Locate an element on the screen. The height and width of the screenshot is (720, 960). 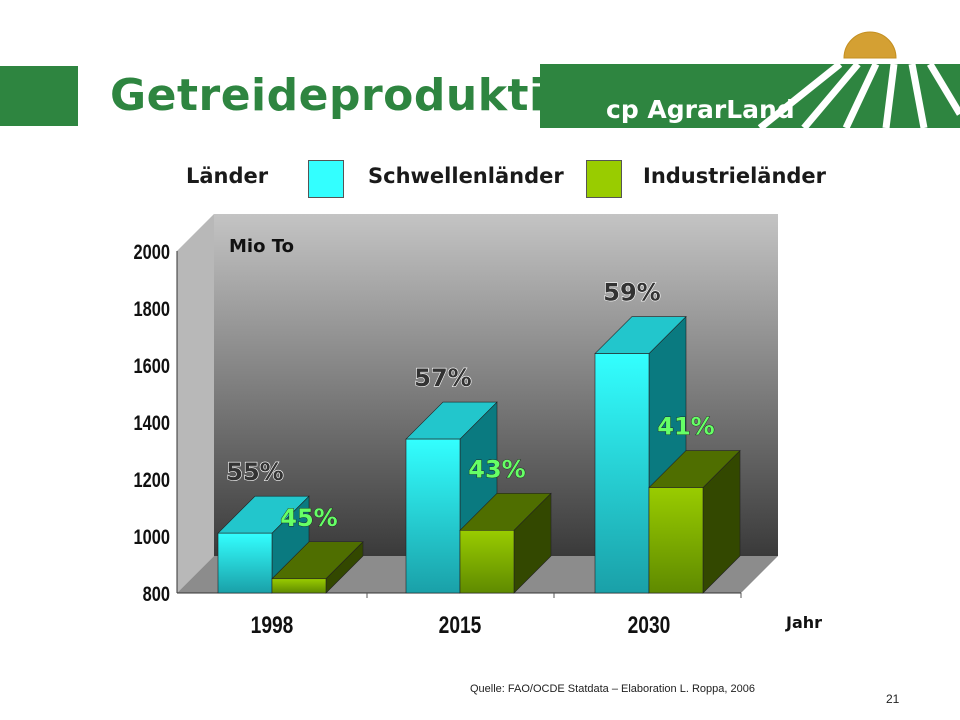
share-label-industrielaender-1998: 45% is located at coordinates (308, 518).